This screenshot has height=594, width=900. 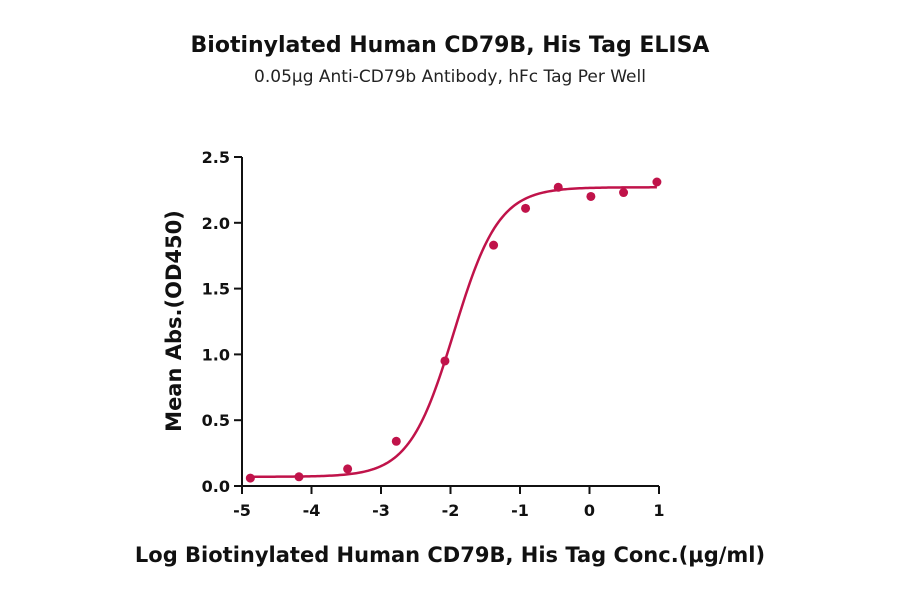 What do you see at coordinates (381, 510) in the screenshot?
I see `x-tick-label: -3` at bounding box center [381, 510].